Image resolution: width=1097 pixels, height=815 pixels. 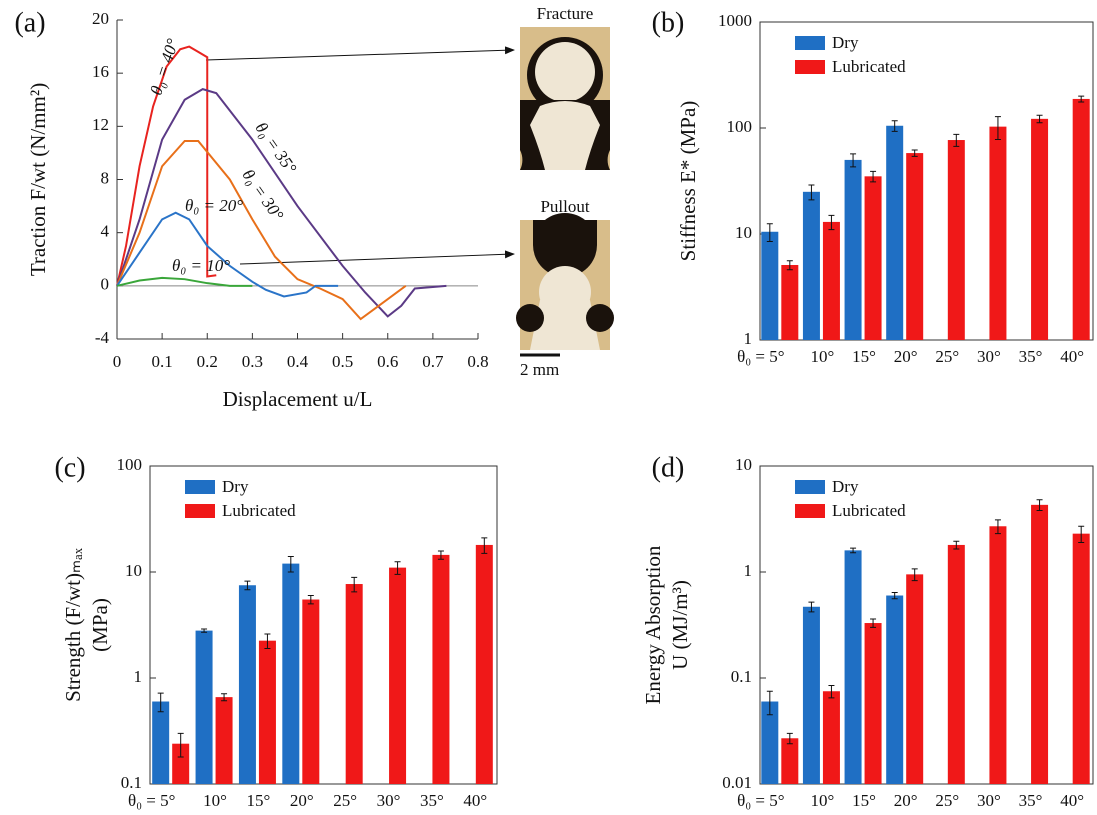 I want to click on arrow, so click(x=377, y=257).